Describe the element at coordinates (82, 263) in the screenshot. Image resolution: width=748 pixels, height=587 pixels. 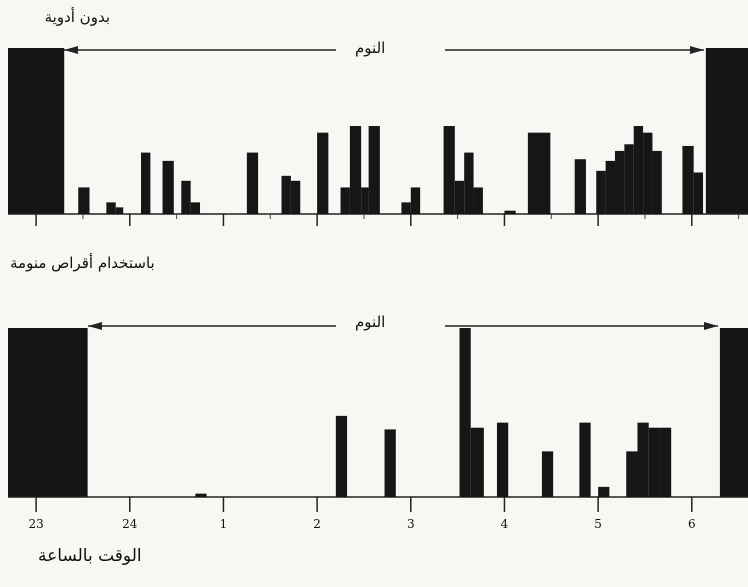
I see `panel-bottom-title: باستخدام أقراص منومة` at that location.